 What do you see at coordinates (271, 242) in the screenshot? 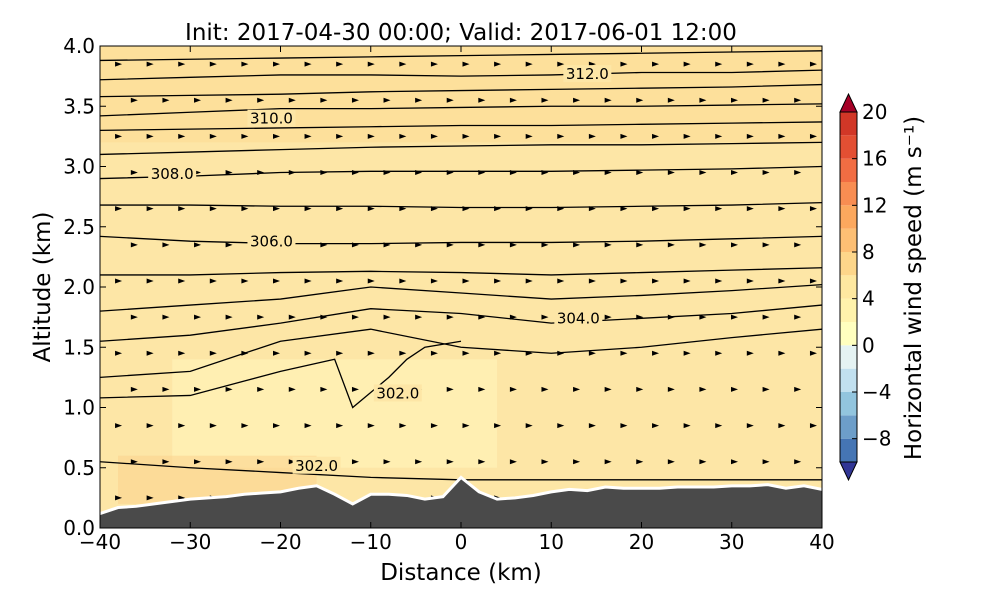
I see `contour-label: 306.0` at bounding box center [271, 242].